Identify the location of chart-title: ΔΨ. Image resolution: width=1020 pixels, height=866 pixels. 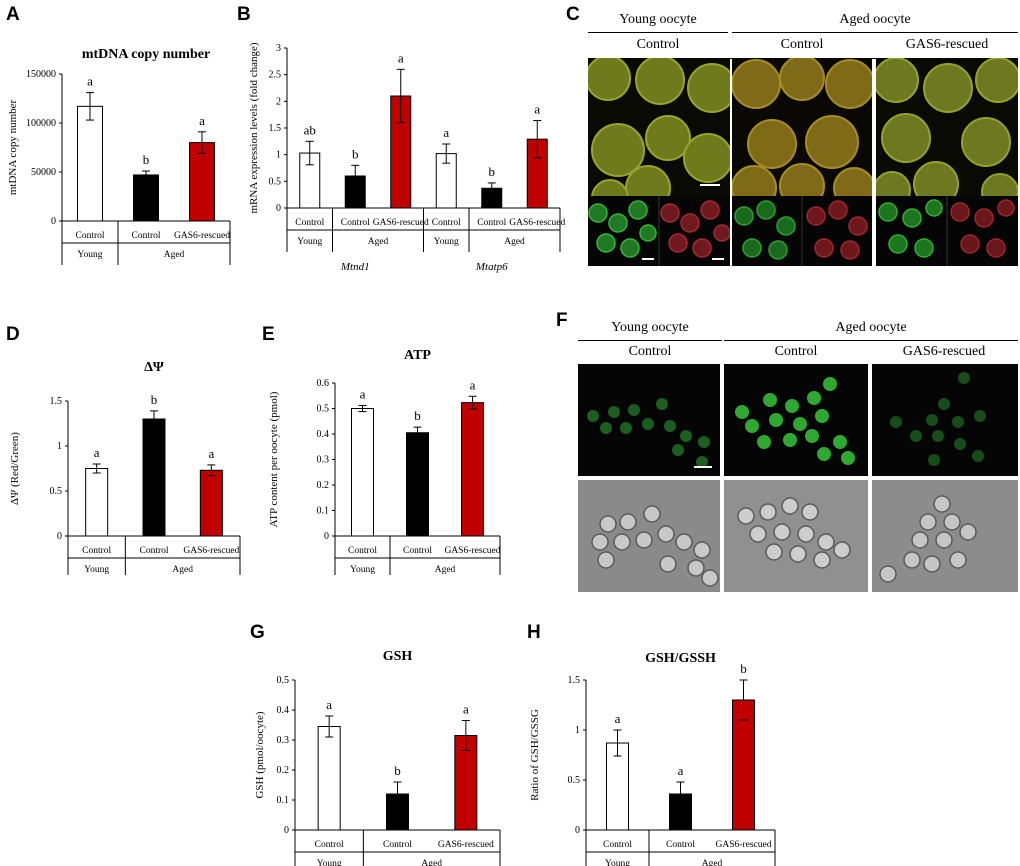
(154, 367).